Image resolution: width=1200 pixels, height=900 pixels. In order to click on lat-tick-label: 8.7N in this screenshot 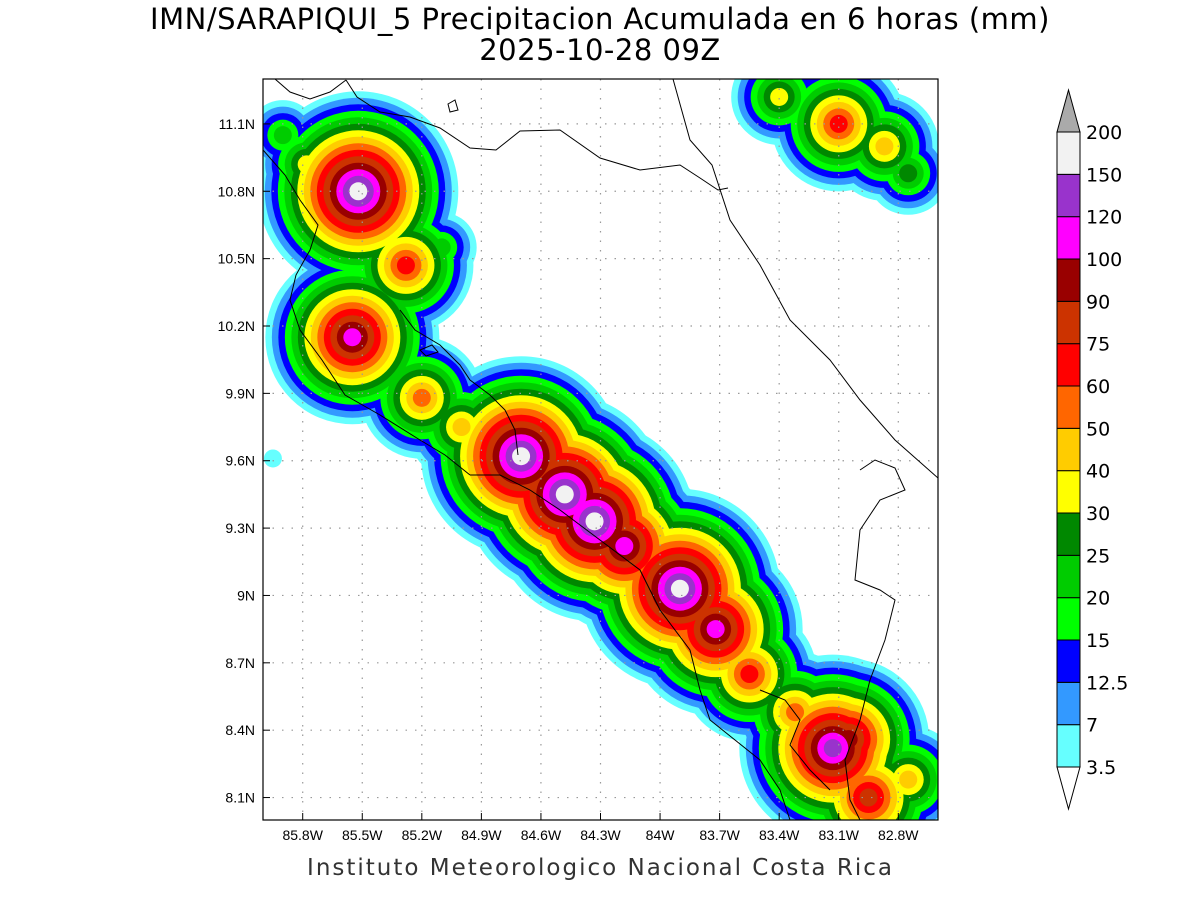, I will do `click(240, 663)`.